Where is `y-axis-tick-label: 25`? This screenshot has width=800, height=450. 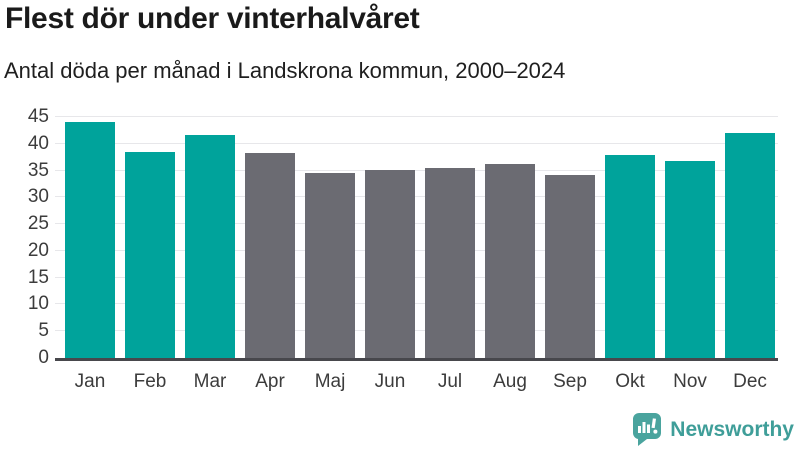
y-axis-tick-label: 25 is located at coordinates (38, 224).